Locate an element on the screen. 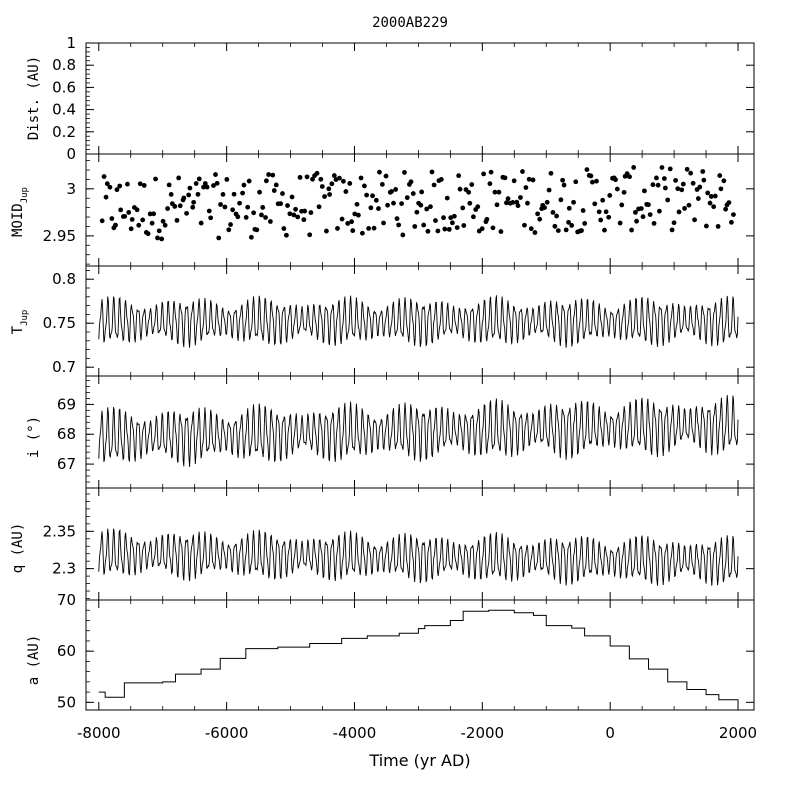 The image size is (797, 797). panel-frame-tjup is located at coordinates (420, 321).